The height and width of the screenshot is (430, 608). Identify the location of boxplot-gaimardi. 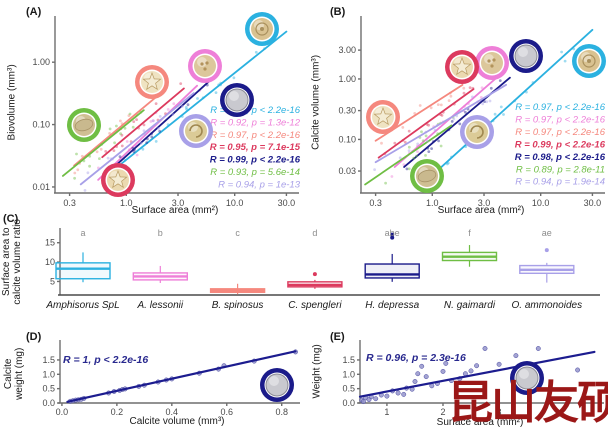
(469, 256).